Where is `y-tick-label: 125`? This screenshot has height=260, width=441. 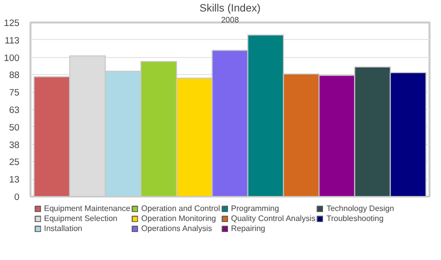
y-tick-label: 125 is located at coordinates (12, 23).